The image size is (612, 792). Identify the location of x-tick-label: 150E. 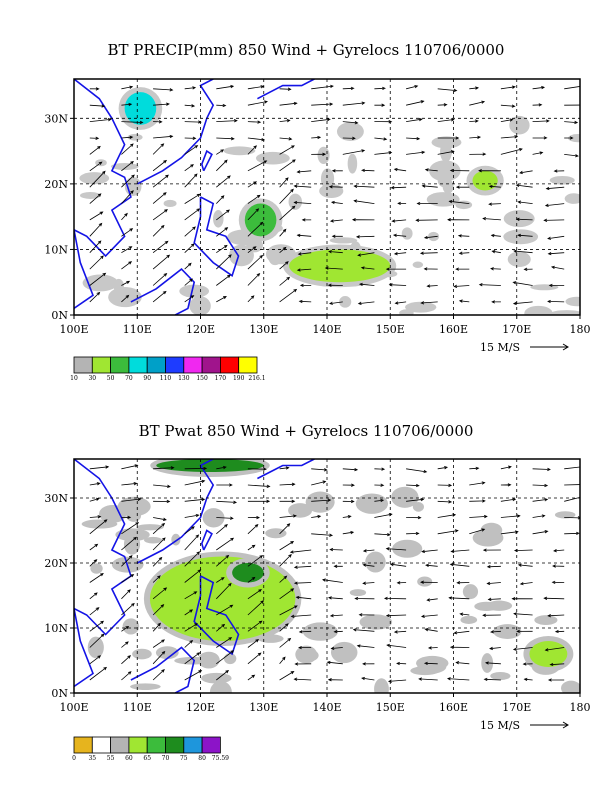
(390, 707).